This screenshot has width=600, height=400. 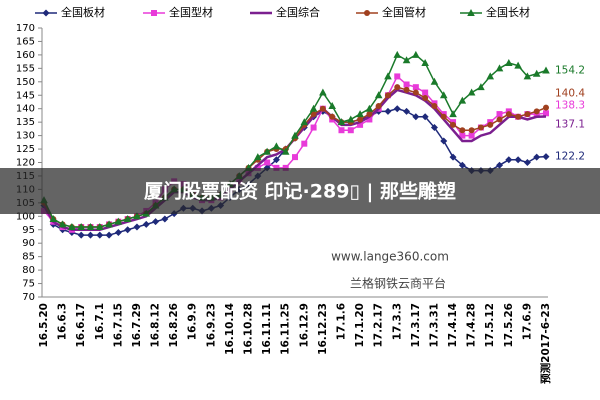 I want to click on x-tick-label: 预测2017-6-23, so click(x=545, y=343).